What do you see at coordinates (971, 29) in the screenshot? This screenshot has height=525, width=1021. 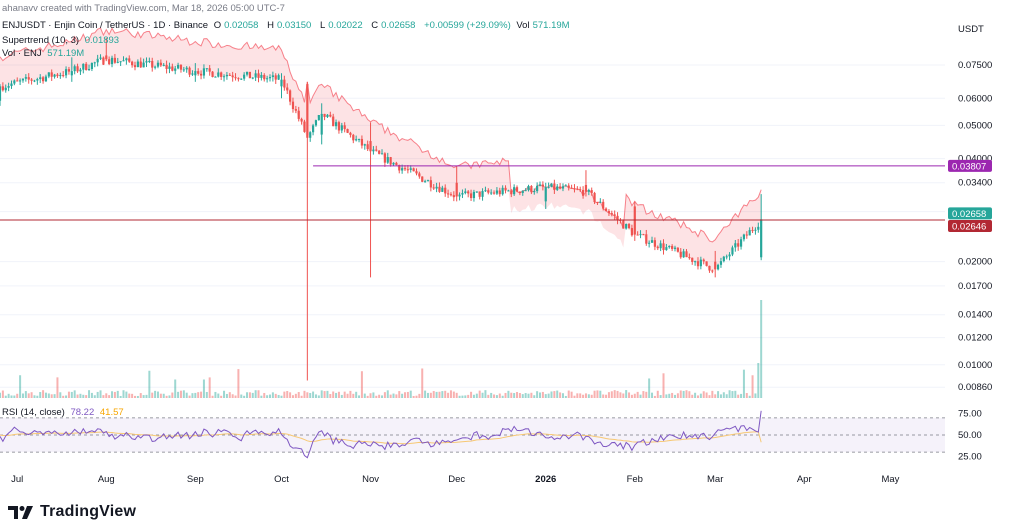 I see `currency-label: USDT` at bounding box center [971, 29].